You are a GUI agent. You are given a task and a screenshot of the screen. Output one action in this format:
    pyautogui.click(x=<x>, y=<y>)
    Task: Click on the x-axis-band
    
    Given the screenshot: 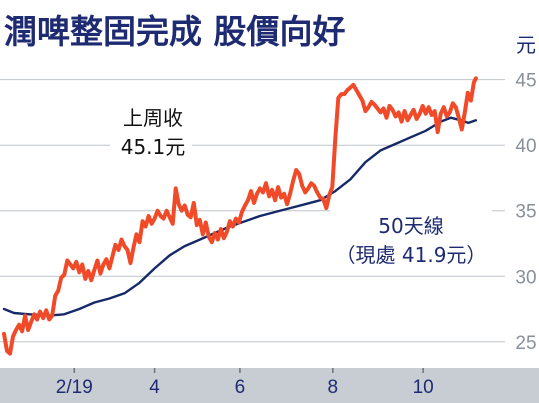 What is the action you would take?
    pyautogui.click(x=269, y=385)
    